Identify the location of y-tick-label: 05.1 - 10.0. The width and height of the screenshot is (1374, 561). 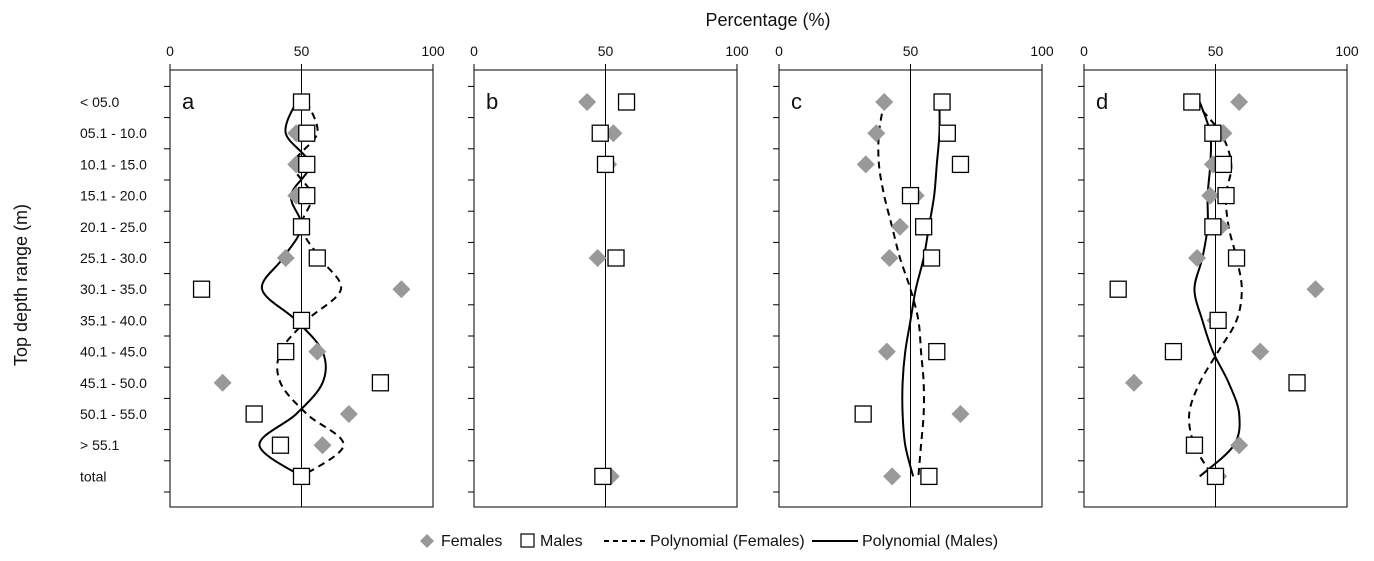
(113, 133).